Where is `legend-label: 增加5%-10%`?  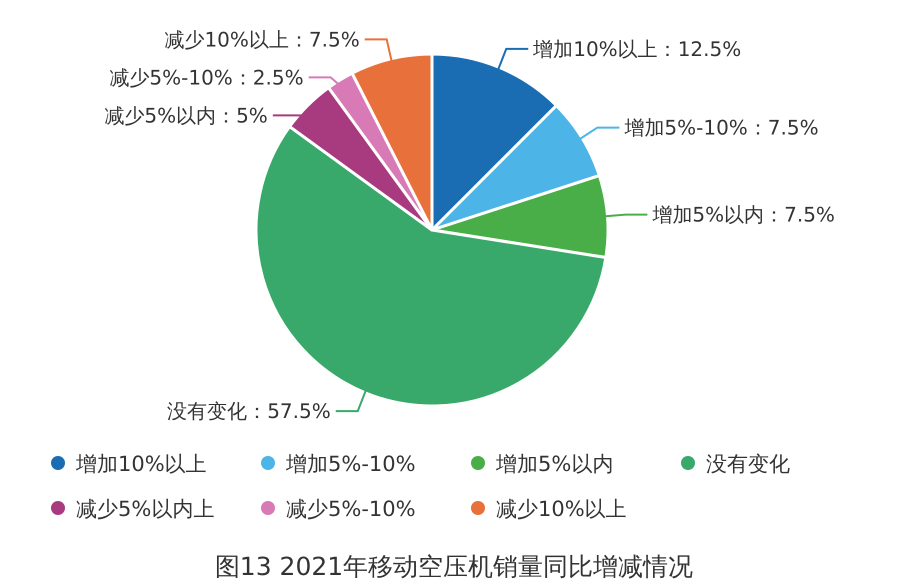
legend-label: 增加5%-10% is located at coordinates (350, 464).